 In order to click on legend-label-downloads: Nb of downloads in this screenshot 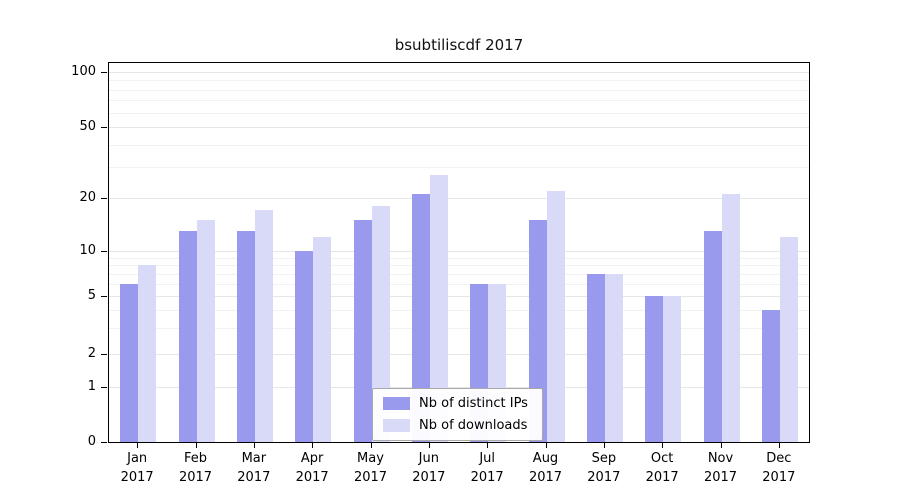, I will do `click(473, 425)`.